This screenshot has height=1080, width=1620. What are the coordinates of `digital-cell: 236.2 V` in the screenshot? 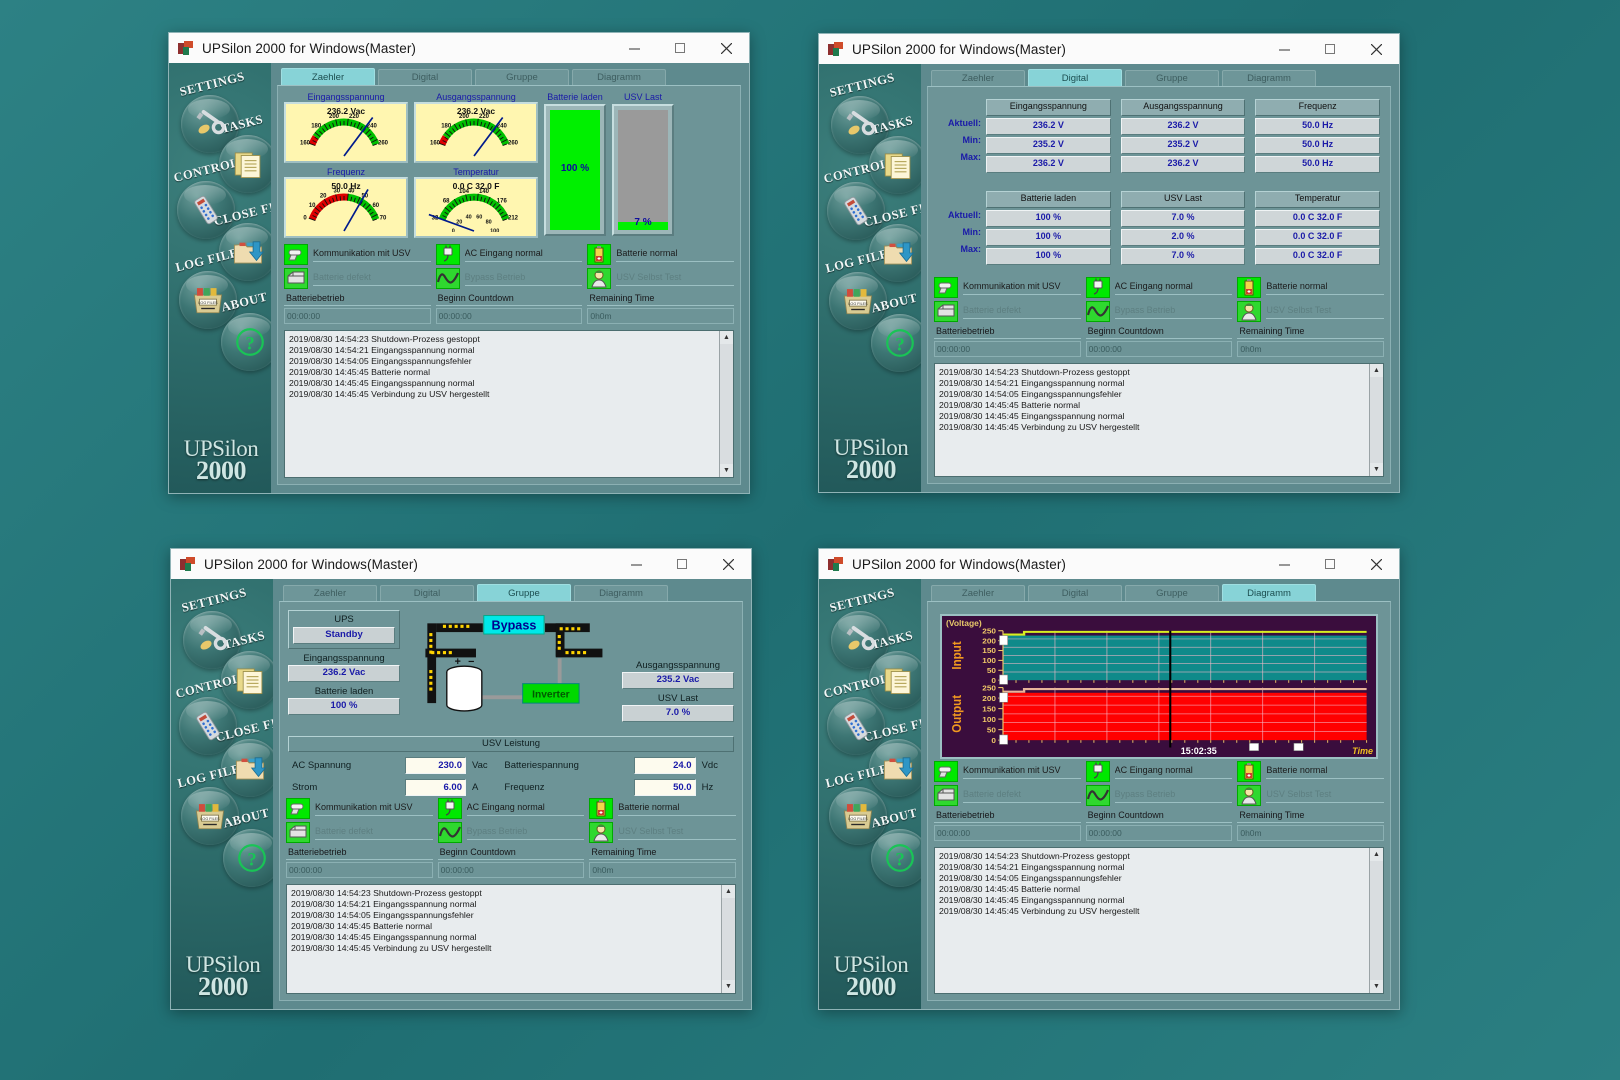 It's located at (1183, 164).